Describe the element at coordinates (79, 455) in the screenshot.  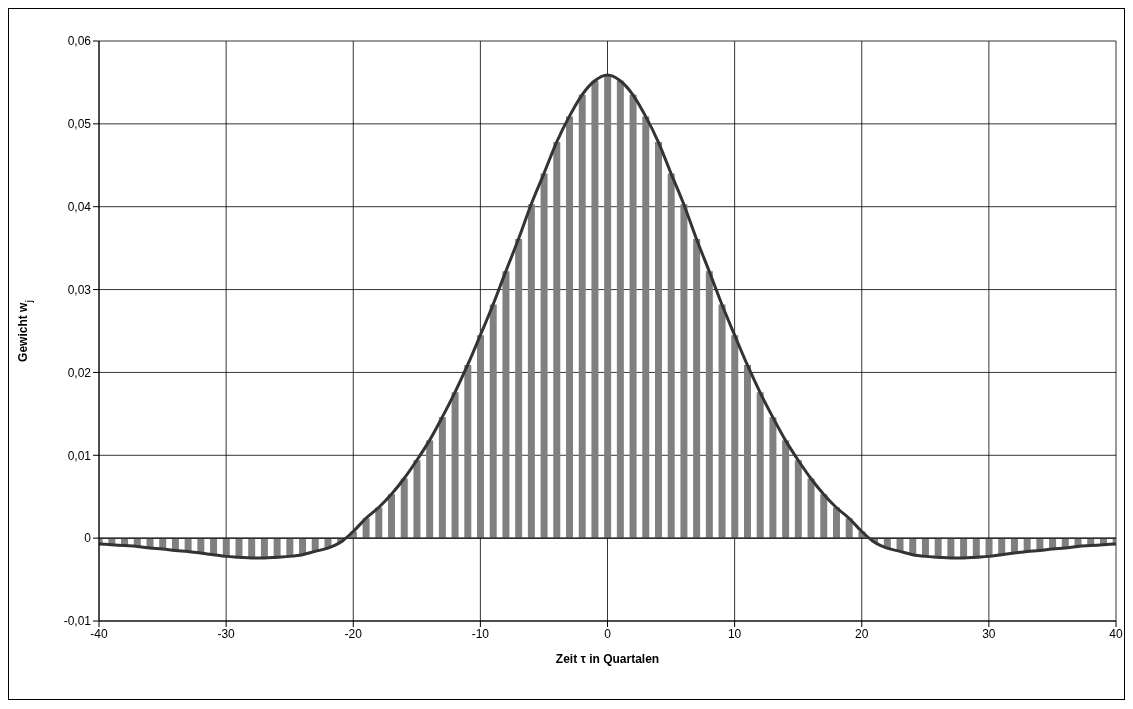
I see `y-tick-label: 0,01` at that location.